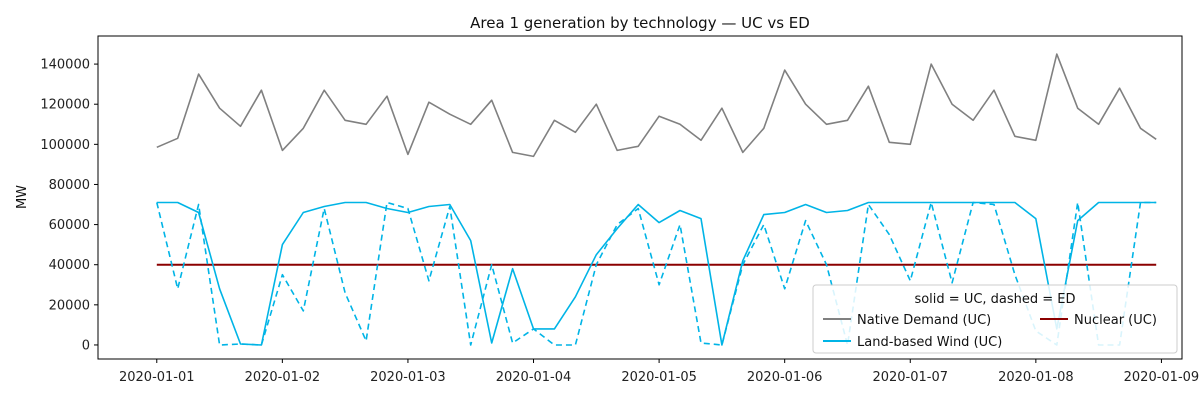 This screenshot has height=400, width=1200. What do you see at coordinates (910, 377) in the screenshot?
I see `x-tick-label: 2020-01-07` at bounding box center [910, 377].